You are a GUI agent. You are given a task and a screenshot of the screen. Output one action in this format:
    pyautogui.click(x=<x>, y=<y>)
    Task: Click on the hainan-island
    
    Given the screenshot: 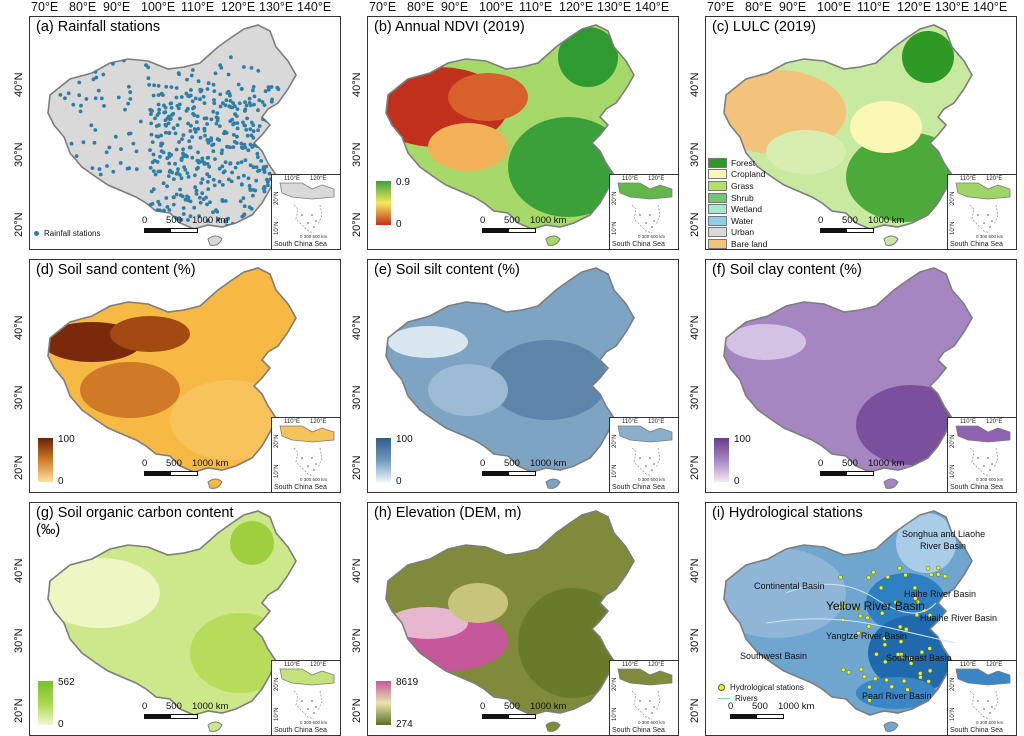 What is the action you would take?
    pyautogui.click(x=891, y=726)
    